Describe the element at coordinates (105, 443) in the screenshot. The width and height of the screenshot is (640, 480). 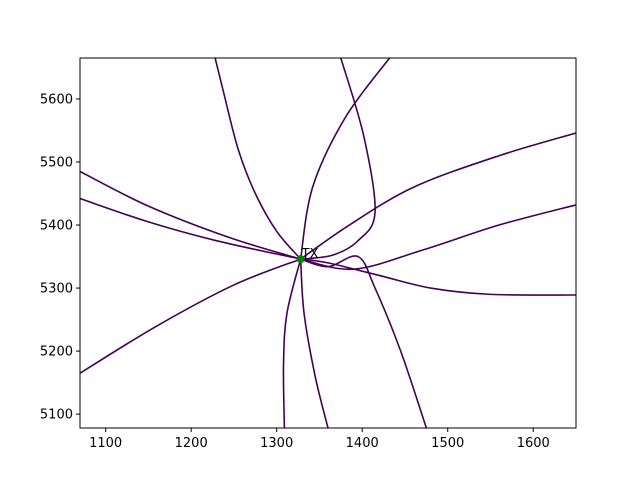
I see `x-tick-label: 1100` at that location.